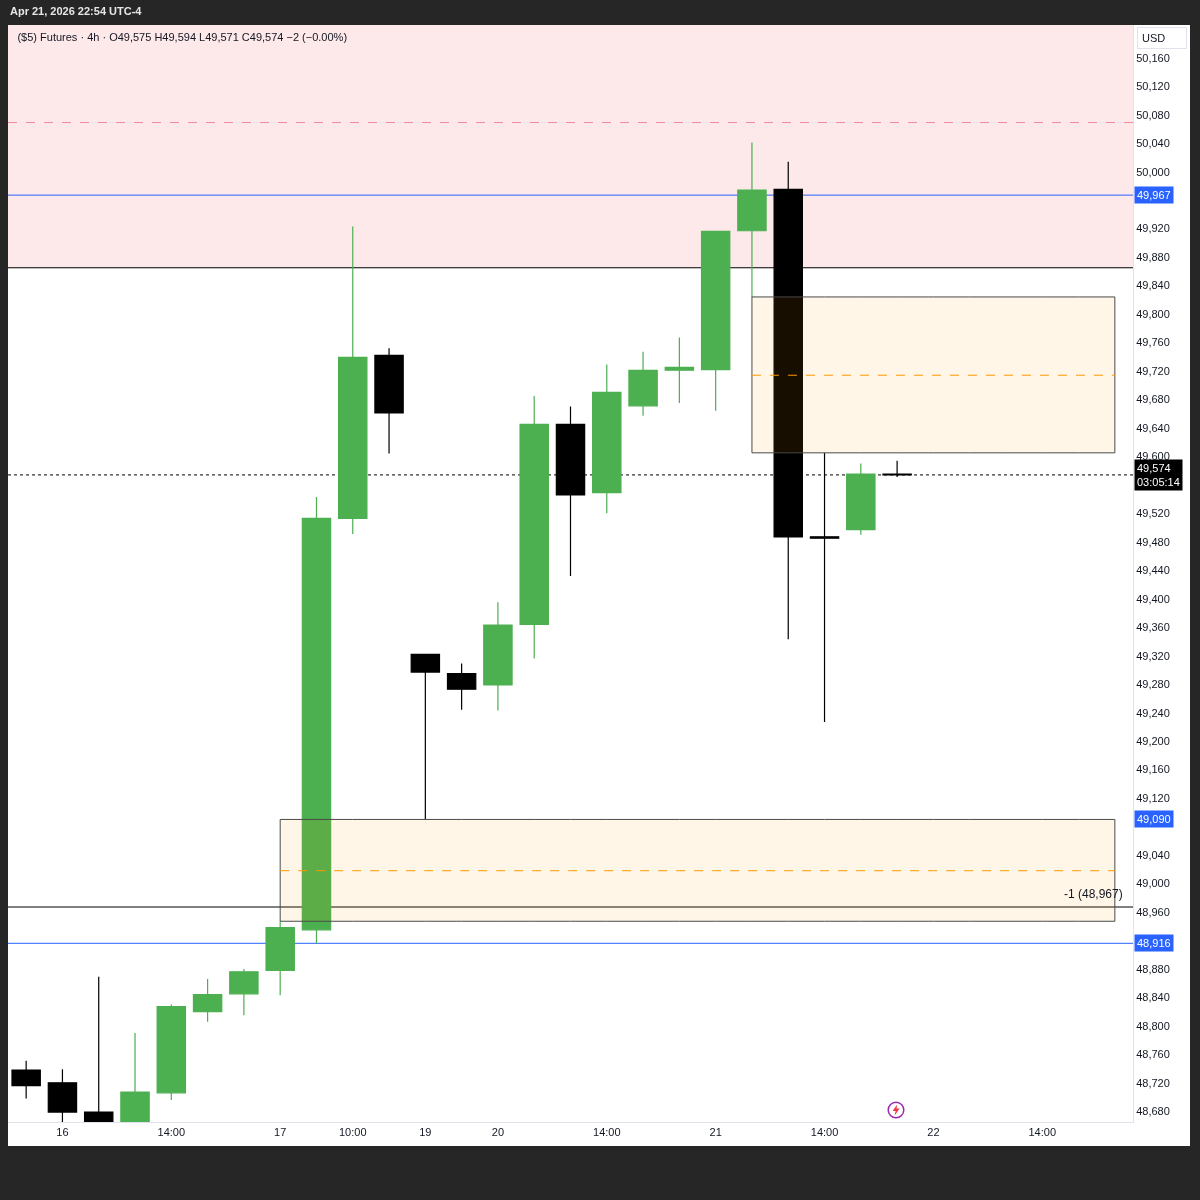 Image resolution: width=1200 pixels, height=1200 pixels. Describe the element at coordinates (1153, 1054) in the screenshot. I see `y-tick-label: 48,760` at that location.